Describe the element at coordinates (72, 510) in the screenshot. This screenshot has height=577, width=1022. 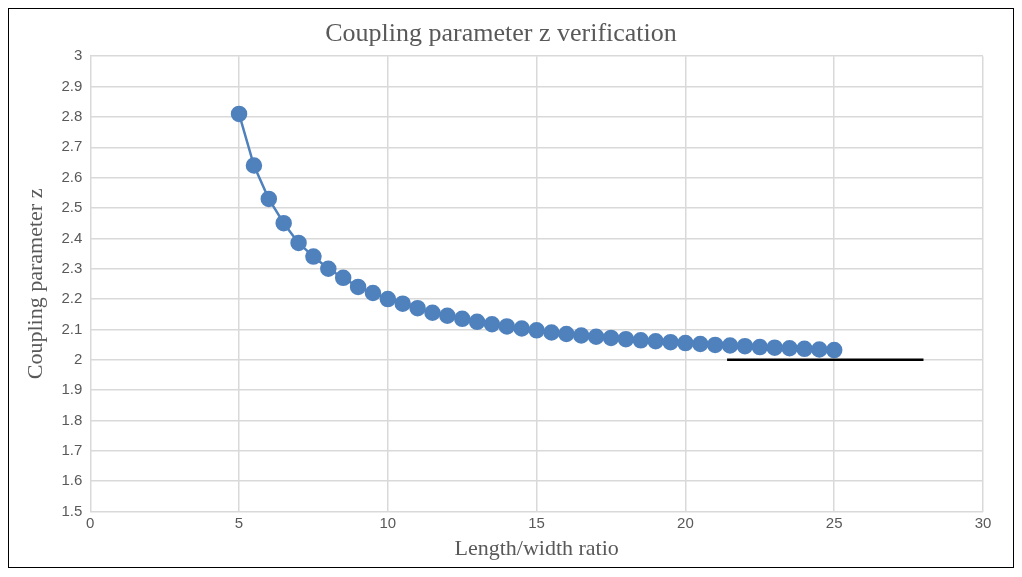
I see `y-tick-label: 1.5` at that location.